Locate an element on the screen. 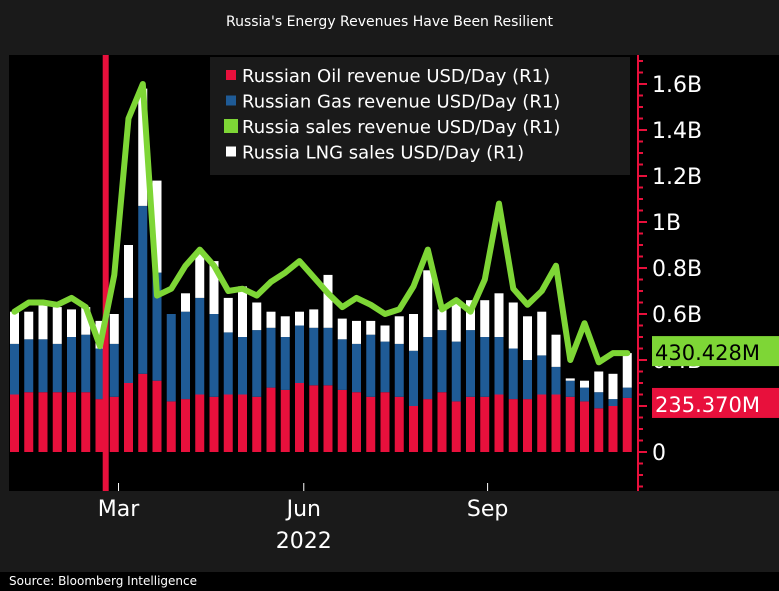  legend-item: Russian Gas revenue USD/Day (R1) is located at coordinates (393, 102).